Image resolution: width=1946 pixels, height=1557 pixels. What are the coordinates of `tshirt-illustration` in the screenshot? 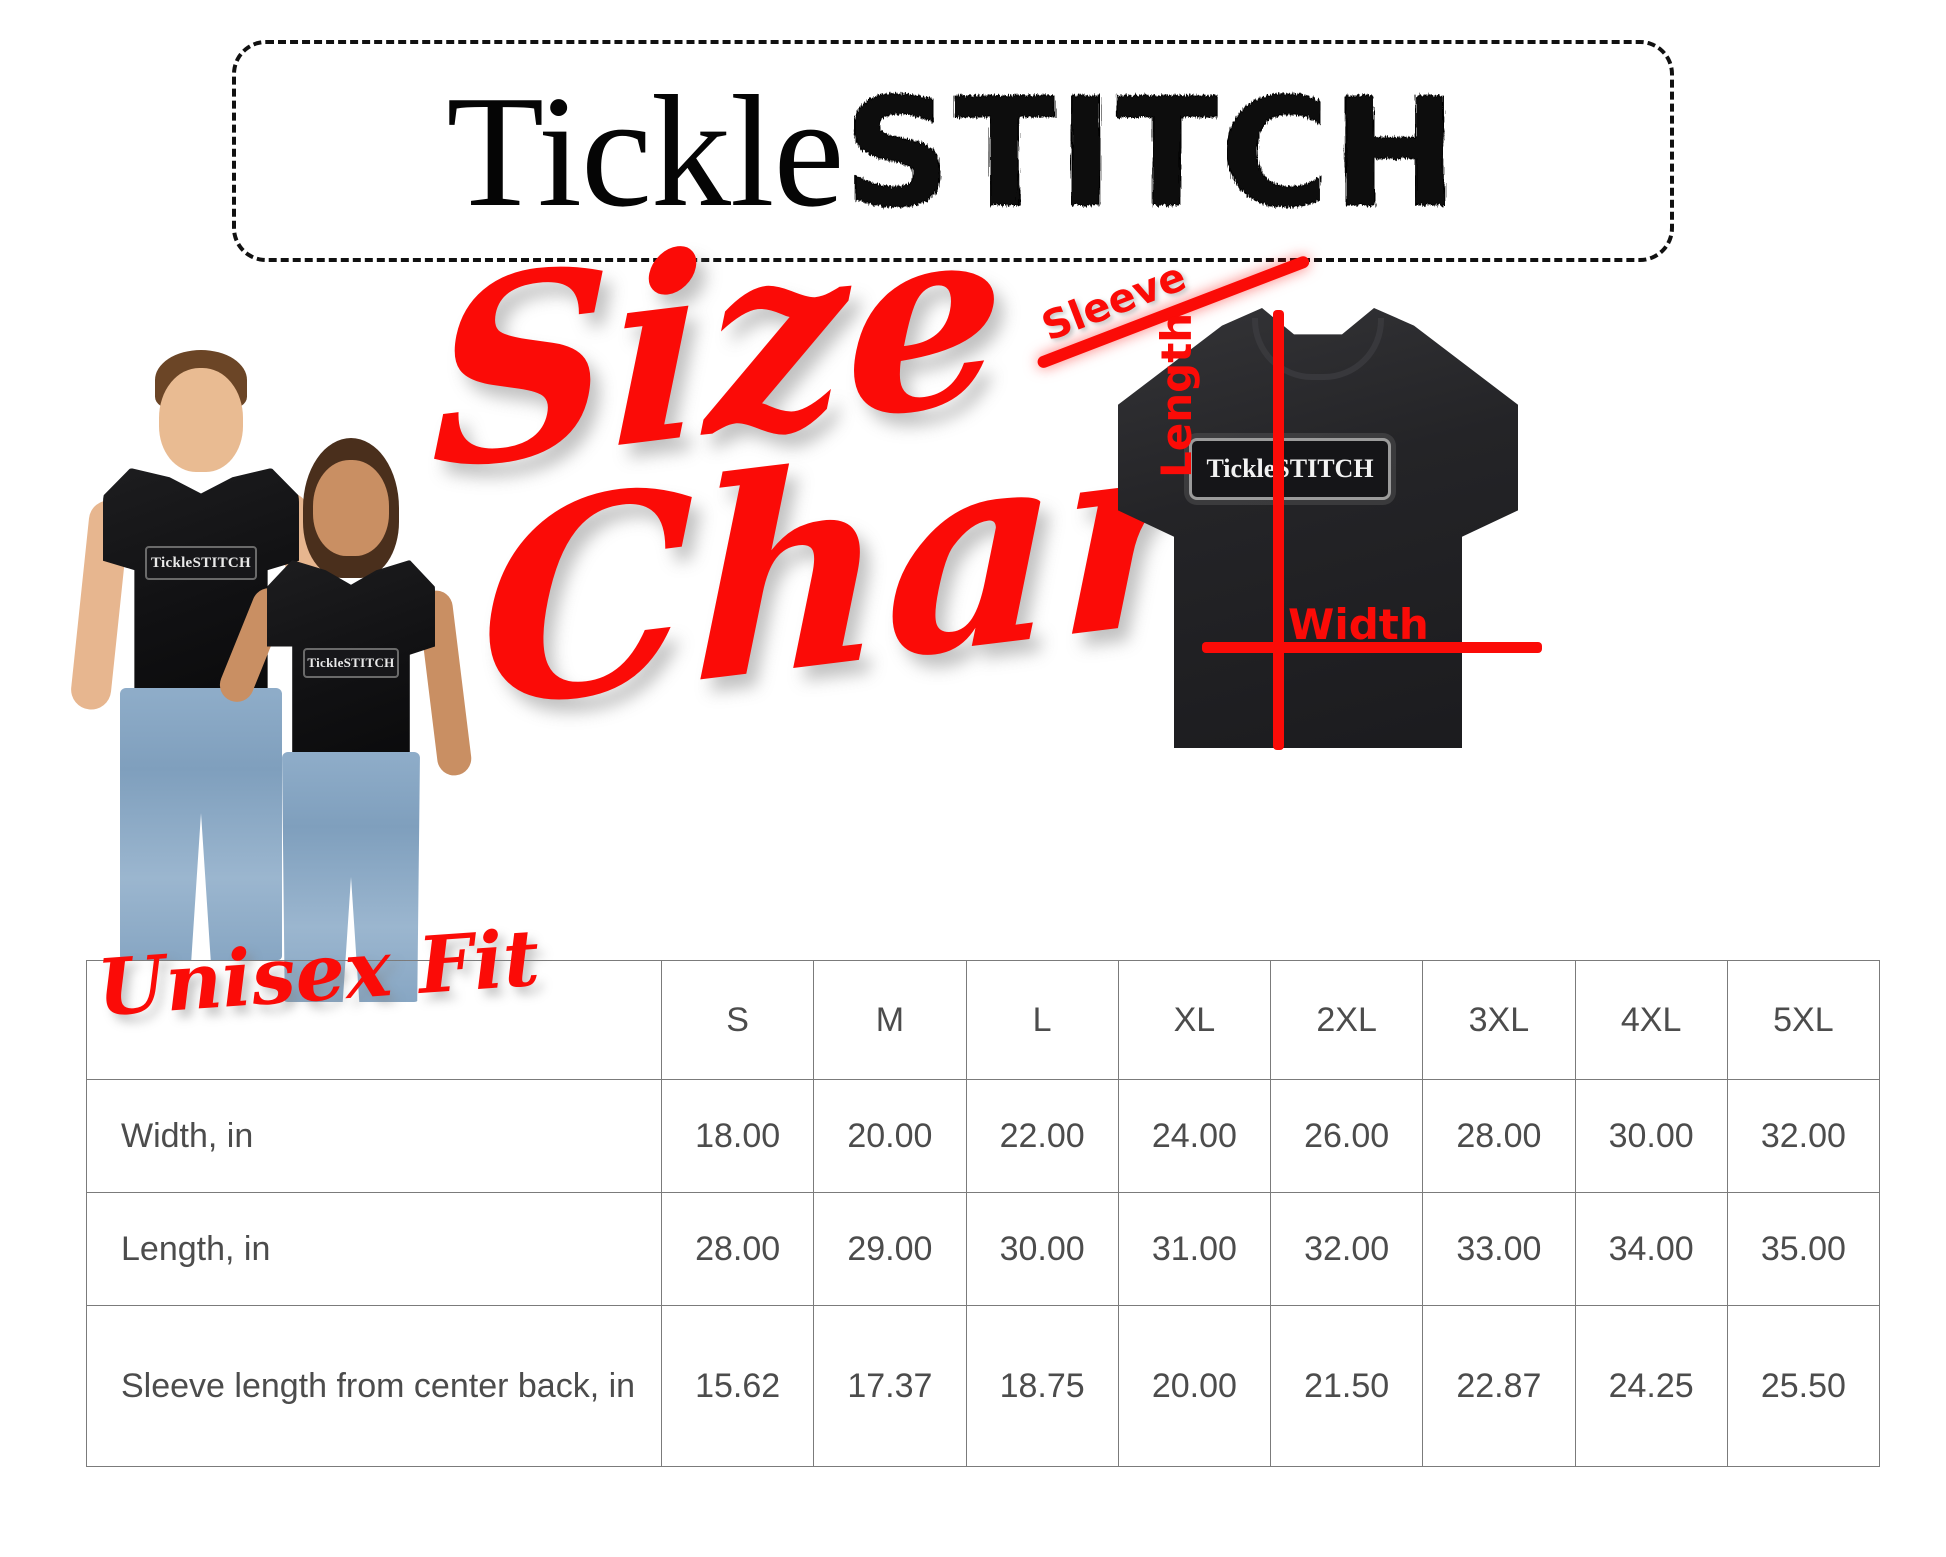 It's located at (1318, 528).